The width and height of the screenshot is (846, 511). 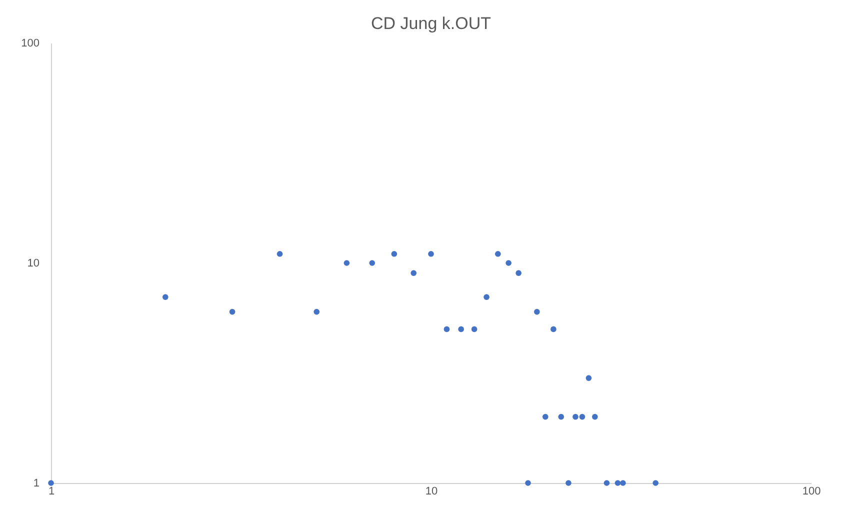 What do you see at coordinates (431, 492) in the screenshot?
I see `x-tick-label: 10` at bounding box center [431, 492].